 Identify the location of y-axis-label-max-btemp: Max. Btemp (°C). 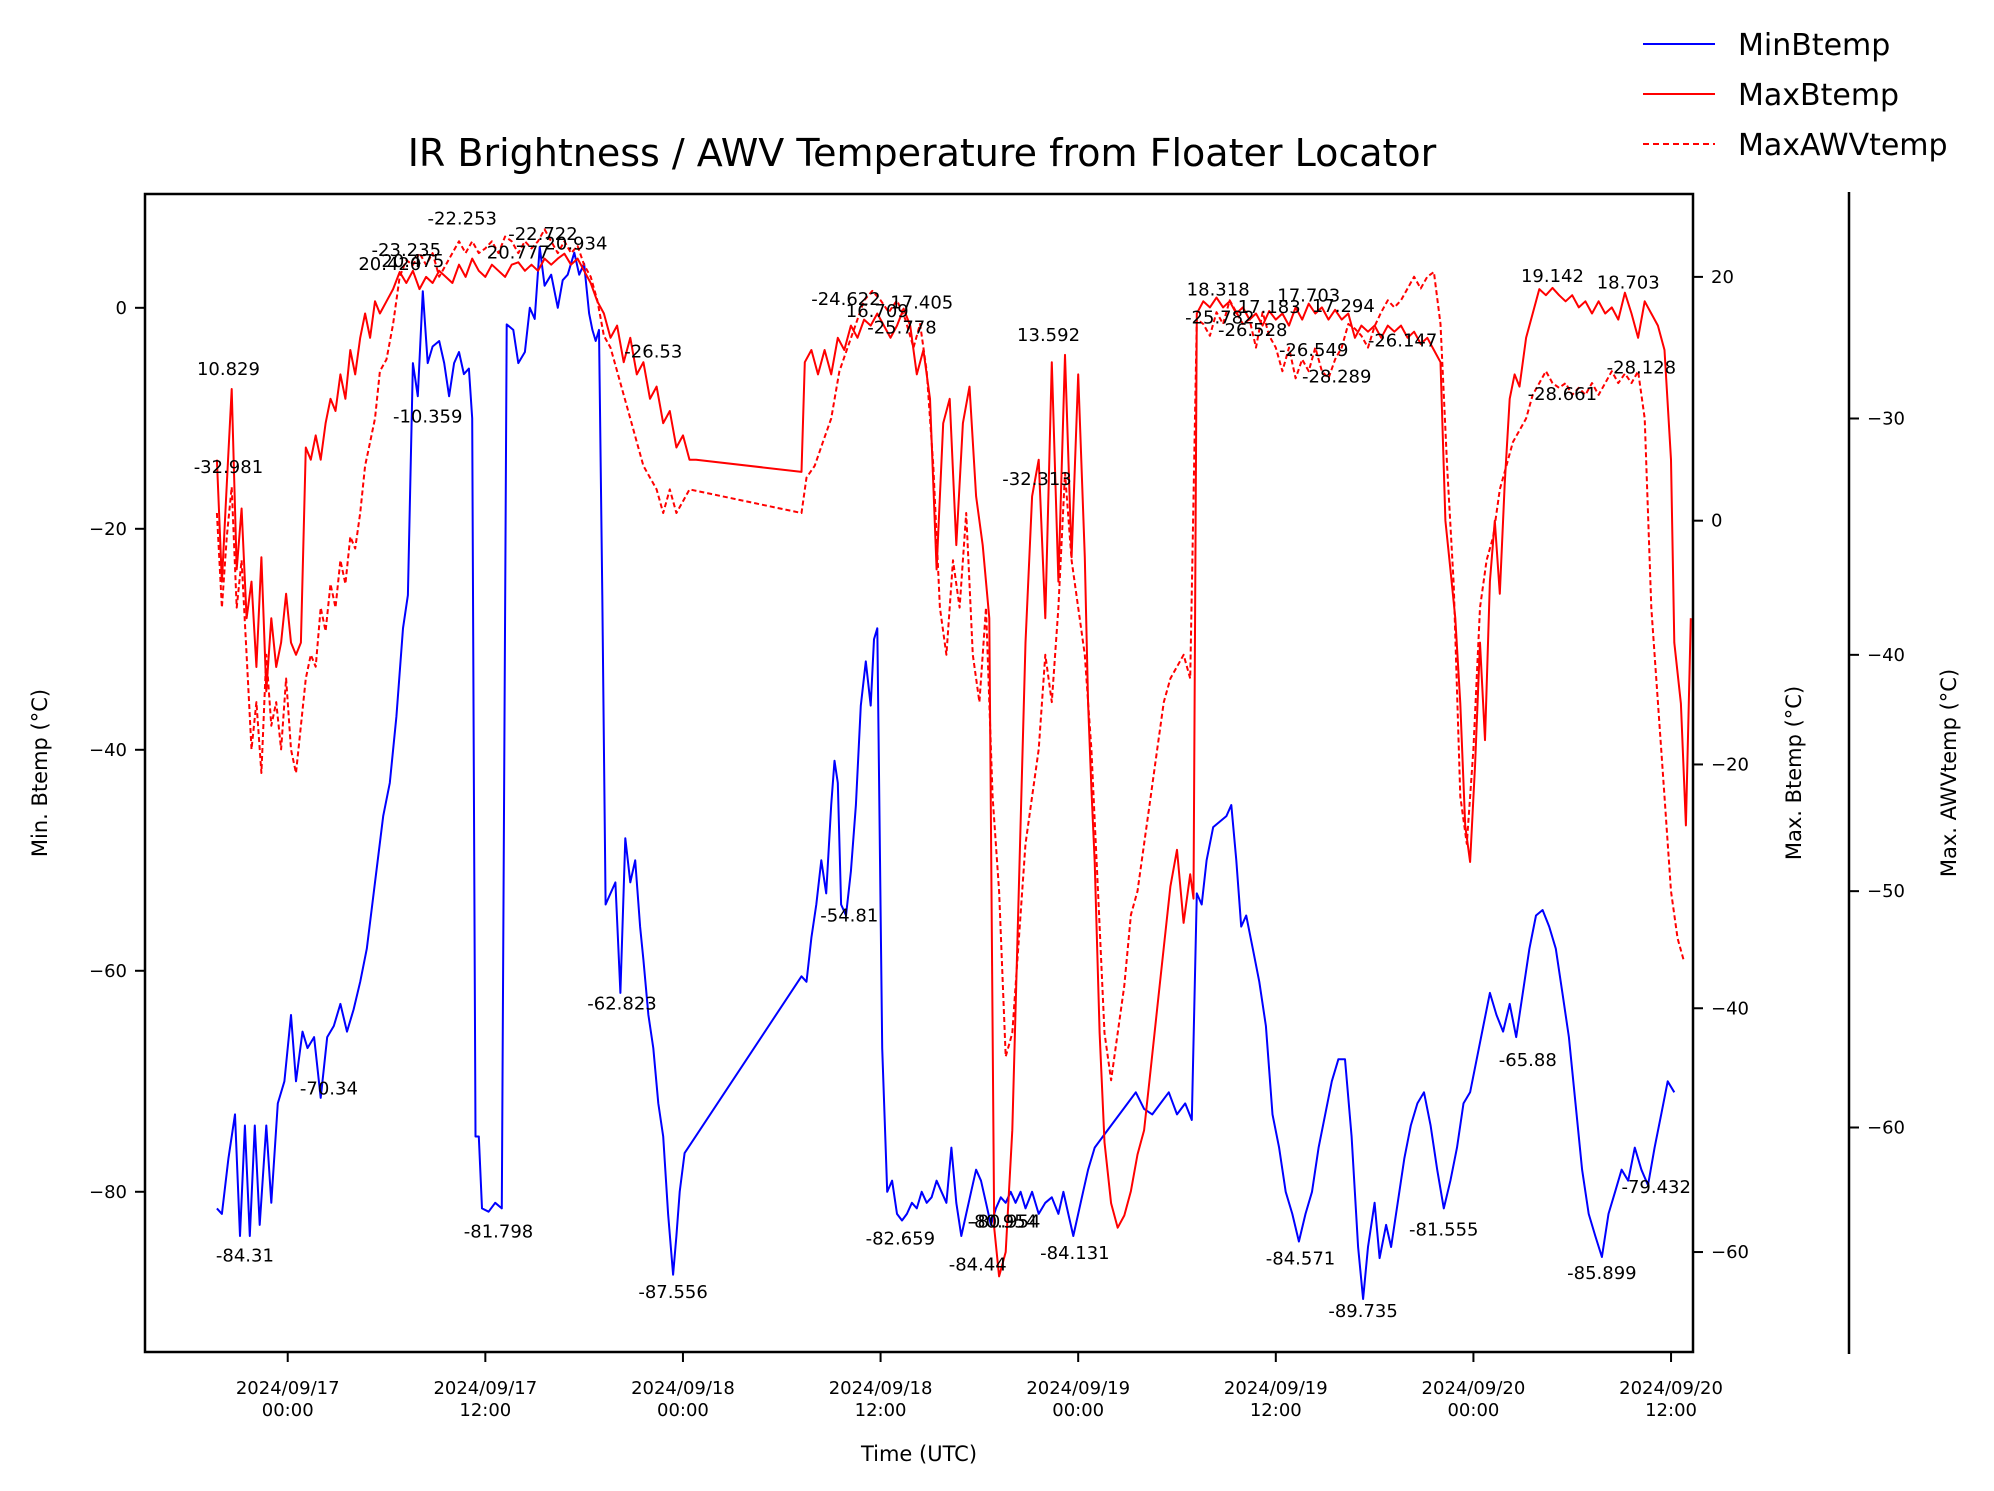
(1794, 773).